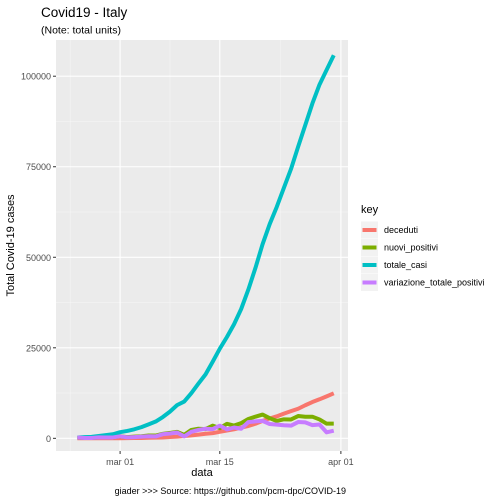  What do you see at coordinates (38, 348) in the screenshot?
I see `y-tick-label: 25000` at bounding box center [38, 348].